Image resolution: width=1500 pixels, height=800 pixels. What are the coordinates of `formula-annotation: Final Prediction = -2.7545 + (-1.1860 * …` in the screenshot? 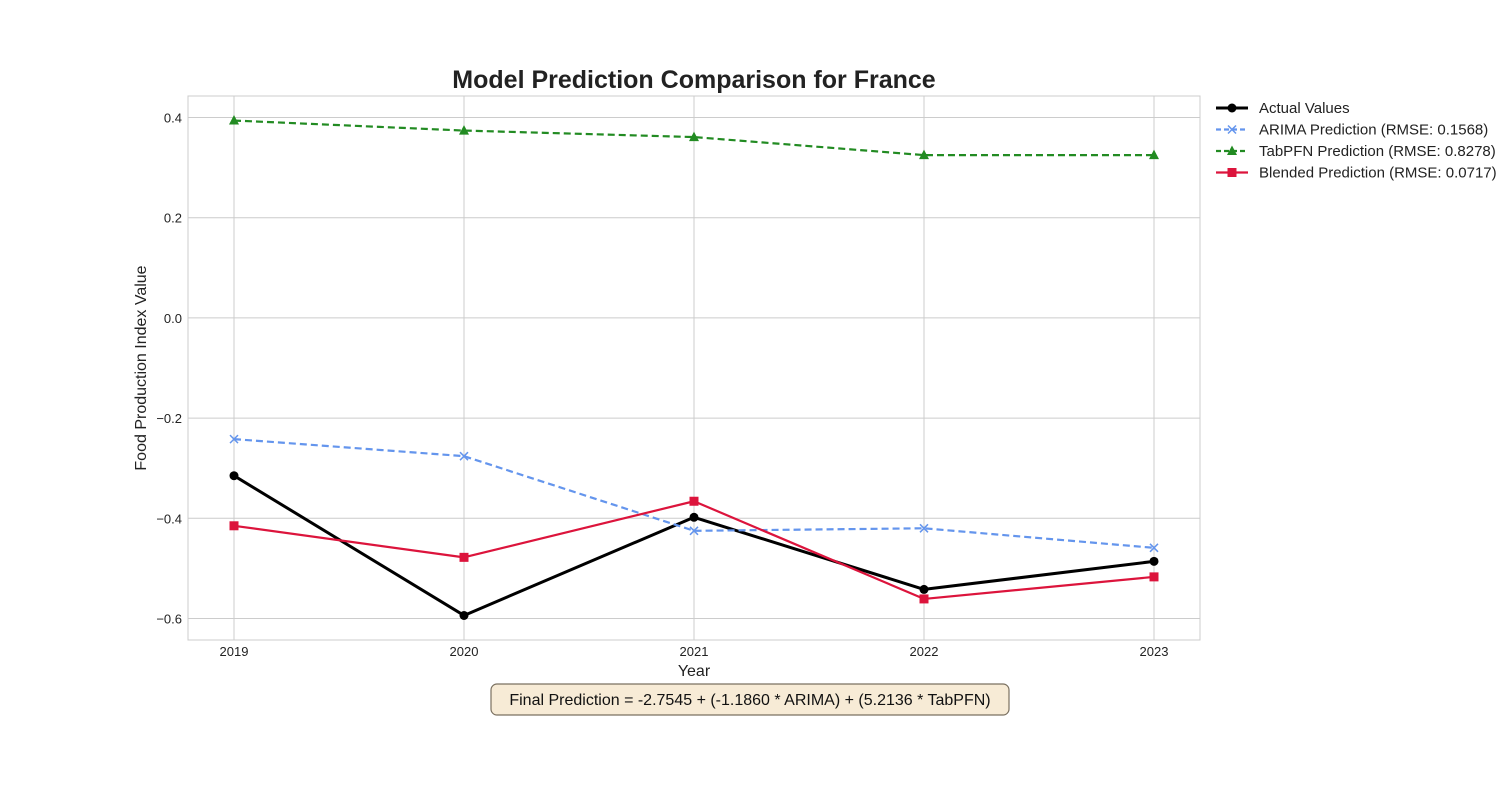 It's located at (749, 700).